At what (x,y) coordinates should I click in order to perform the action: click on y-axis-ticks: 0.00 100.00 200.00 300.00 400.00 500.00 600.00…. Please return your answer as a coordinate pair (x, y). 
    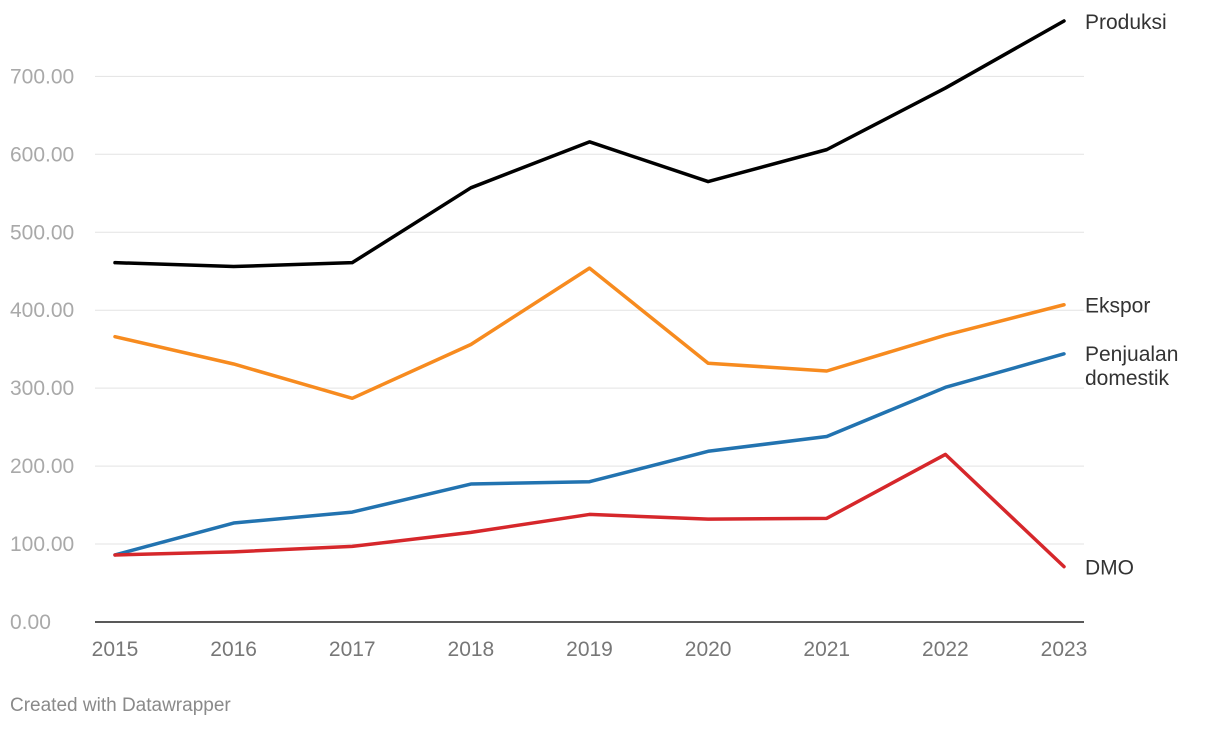
    Looking at the image, I should click on (42, 349).